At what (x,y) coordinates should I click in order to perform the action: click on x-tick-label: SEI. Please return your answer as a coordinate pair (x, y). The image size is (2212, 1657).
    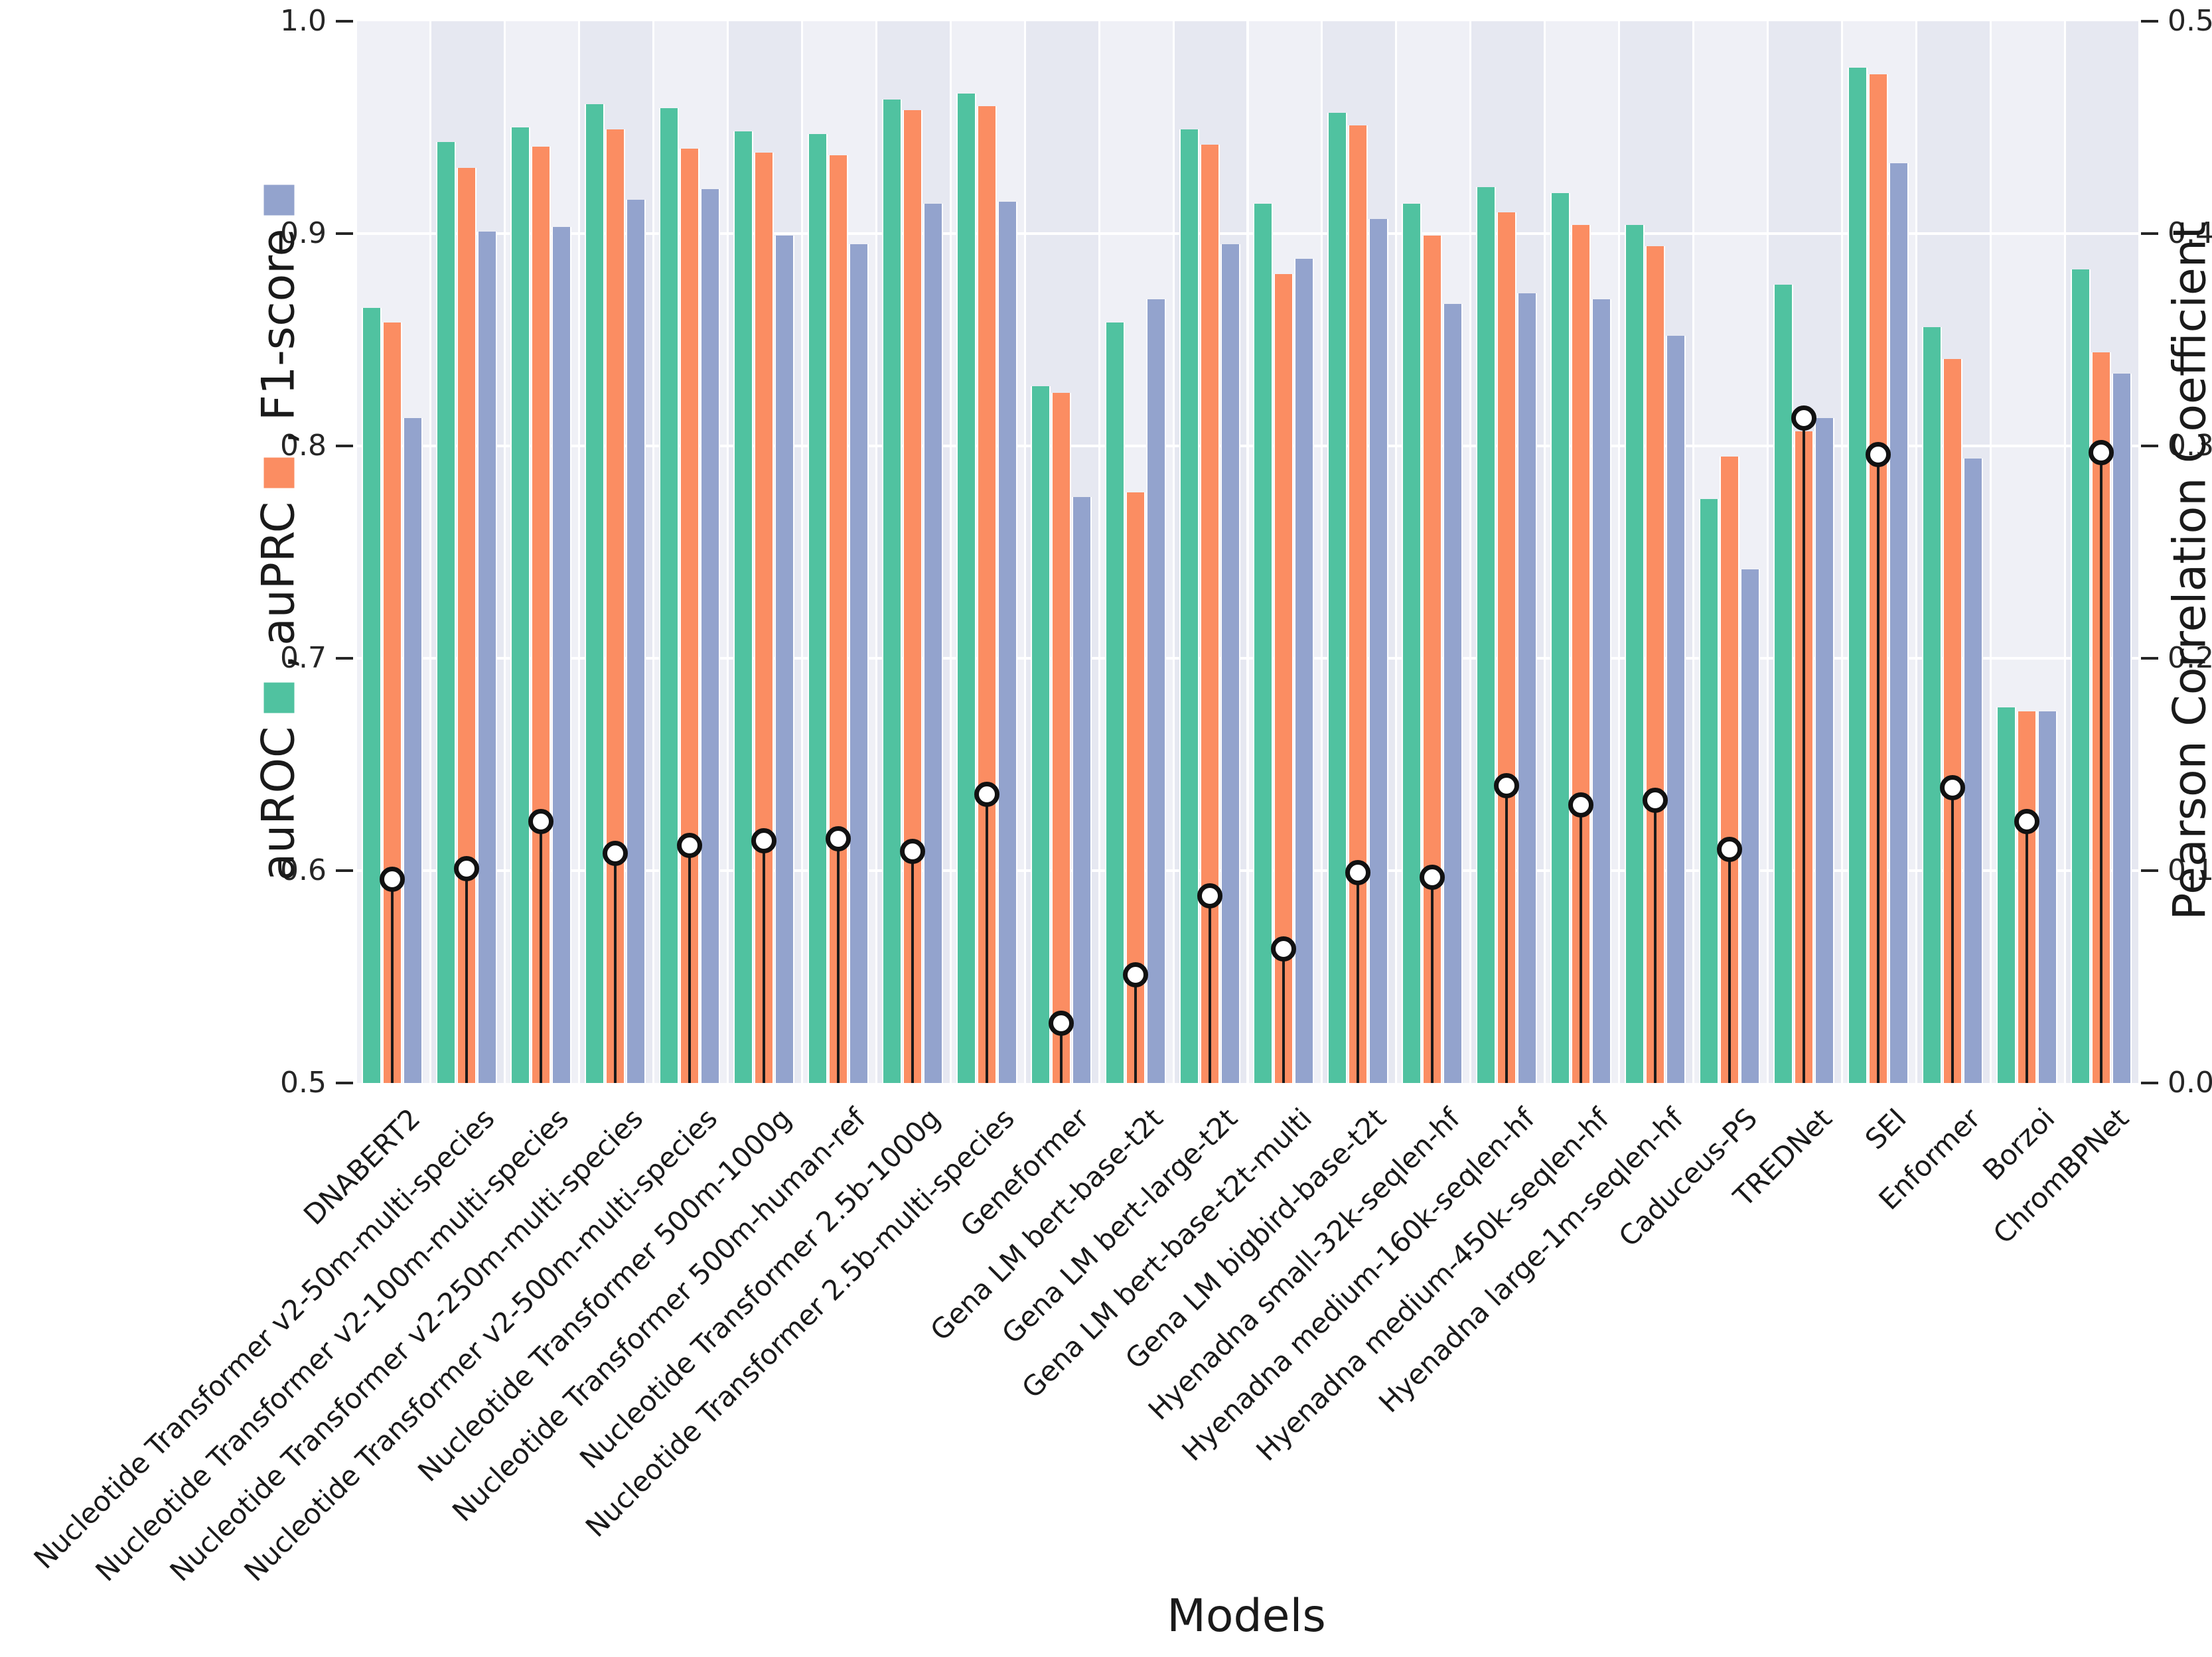
    Looking at the image, I should click on (1886, 1129).